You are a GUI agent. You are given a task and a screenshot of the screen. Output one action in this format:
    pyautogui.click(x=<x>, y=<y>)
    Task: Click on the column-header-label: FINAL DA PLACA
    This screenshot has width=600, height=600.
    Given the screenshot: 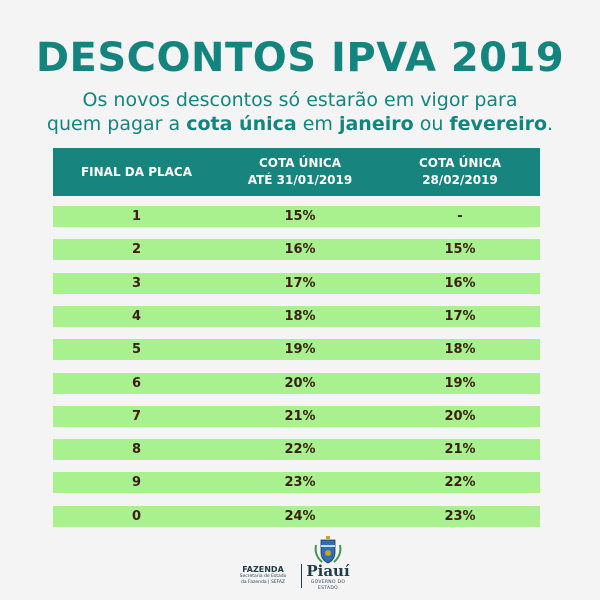 What is the action you would take?
    pyautogui.click(x=136, y=171)
    